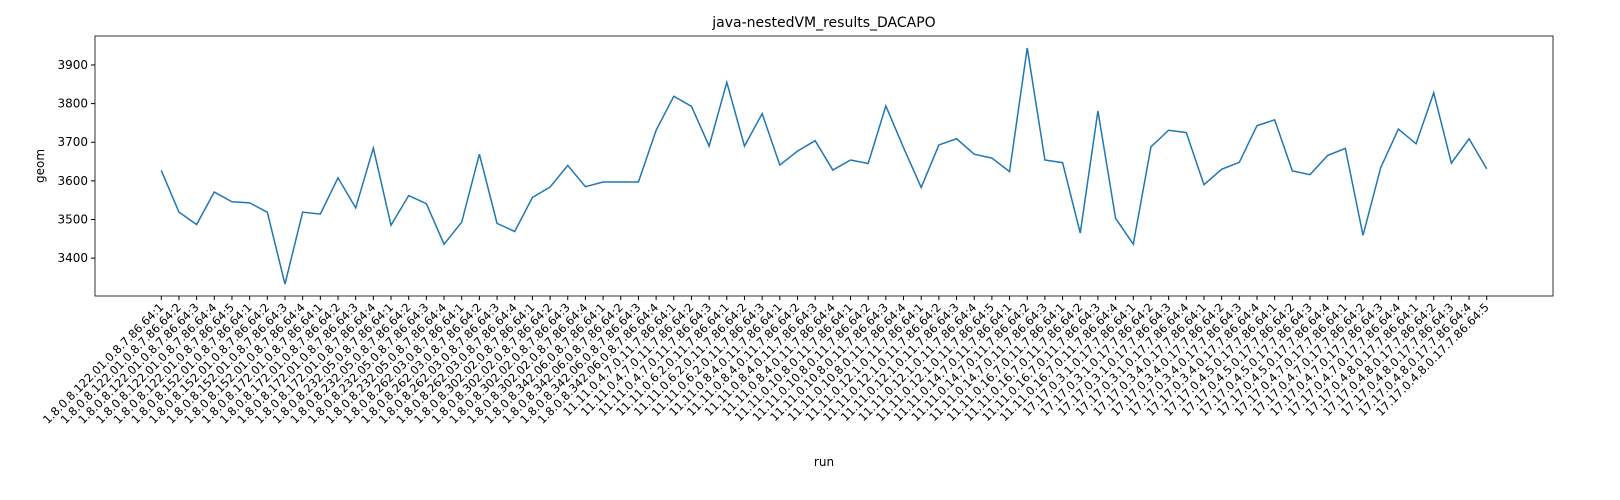  I want to click on y-axis-label: geom, so click(40, 166).